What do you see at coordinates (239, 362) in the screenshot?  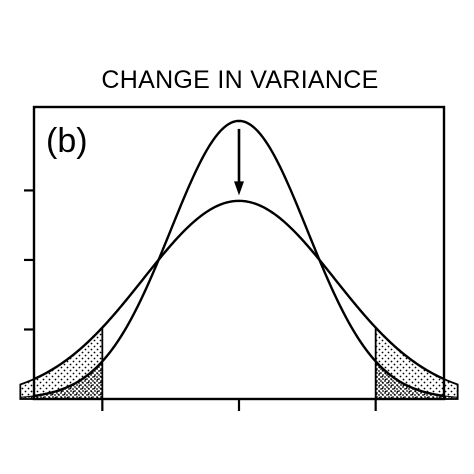 I see `shaded-tails` at bounding box center [239, 362].